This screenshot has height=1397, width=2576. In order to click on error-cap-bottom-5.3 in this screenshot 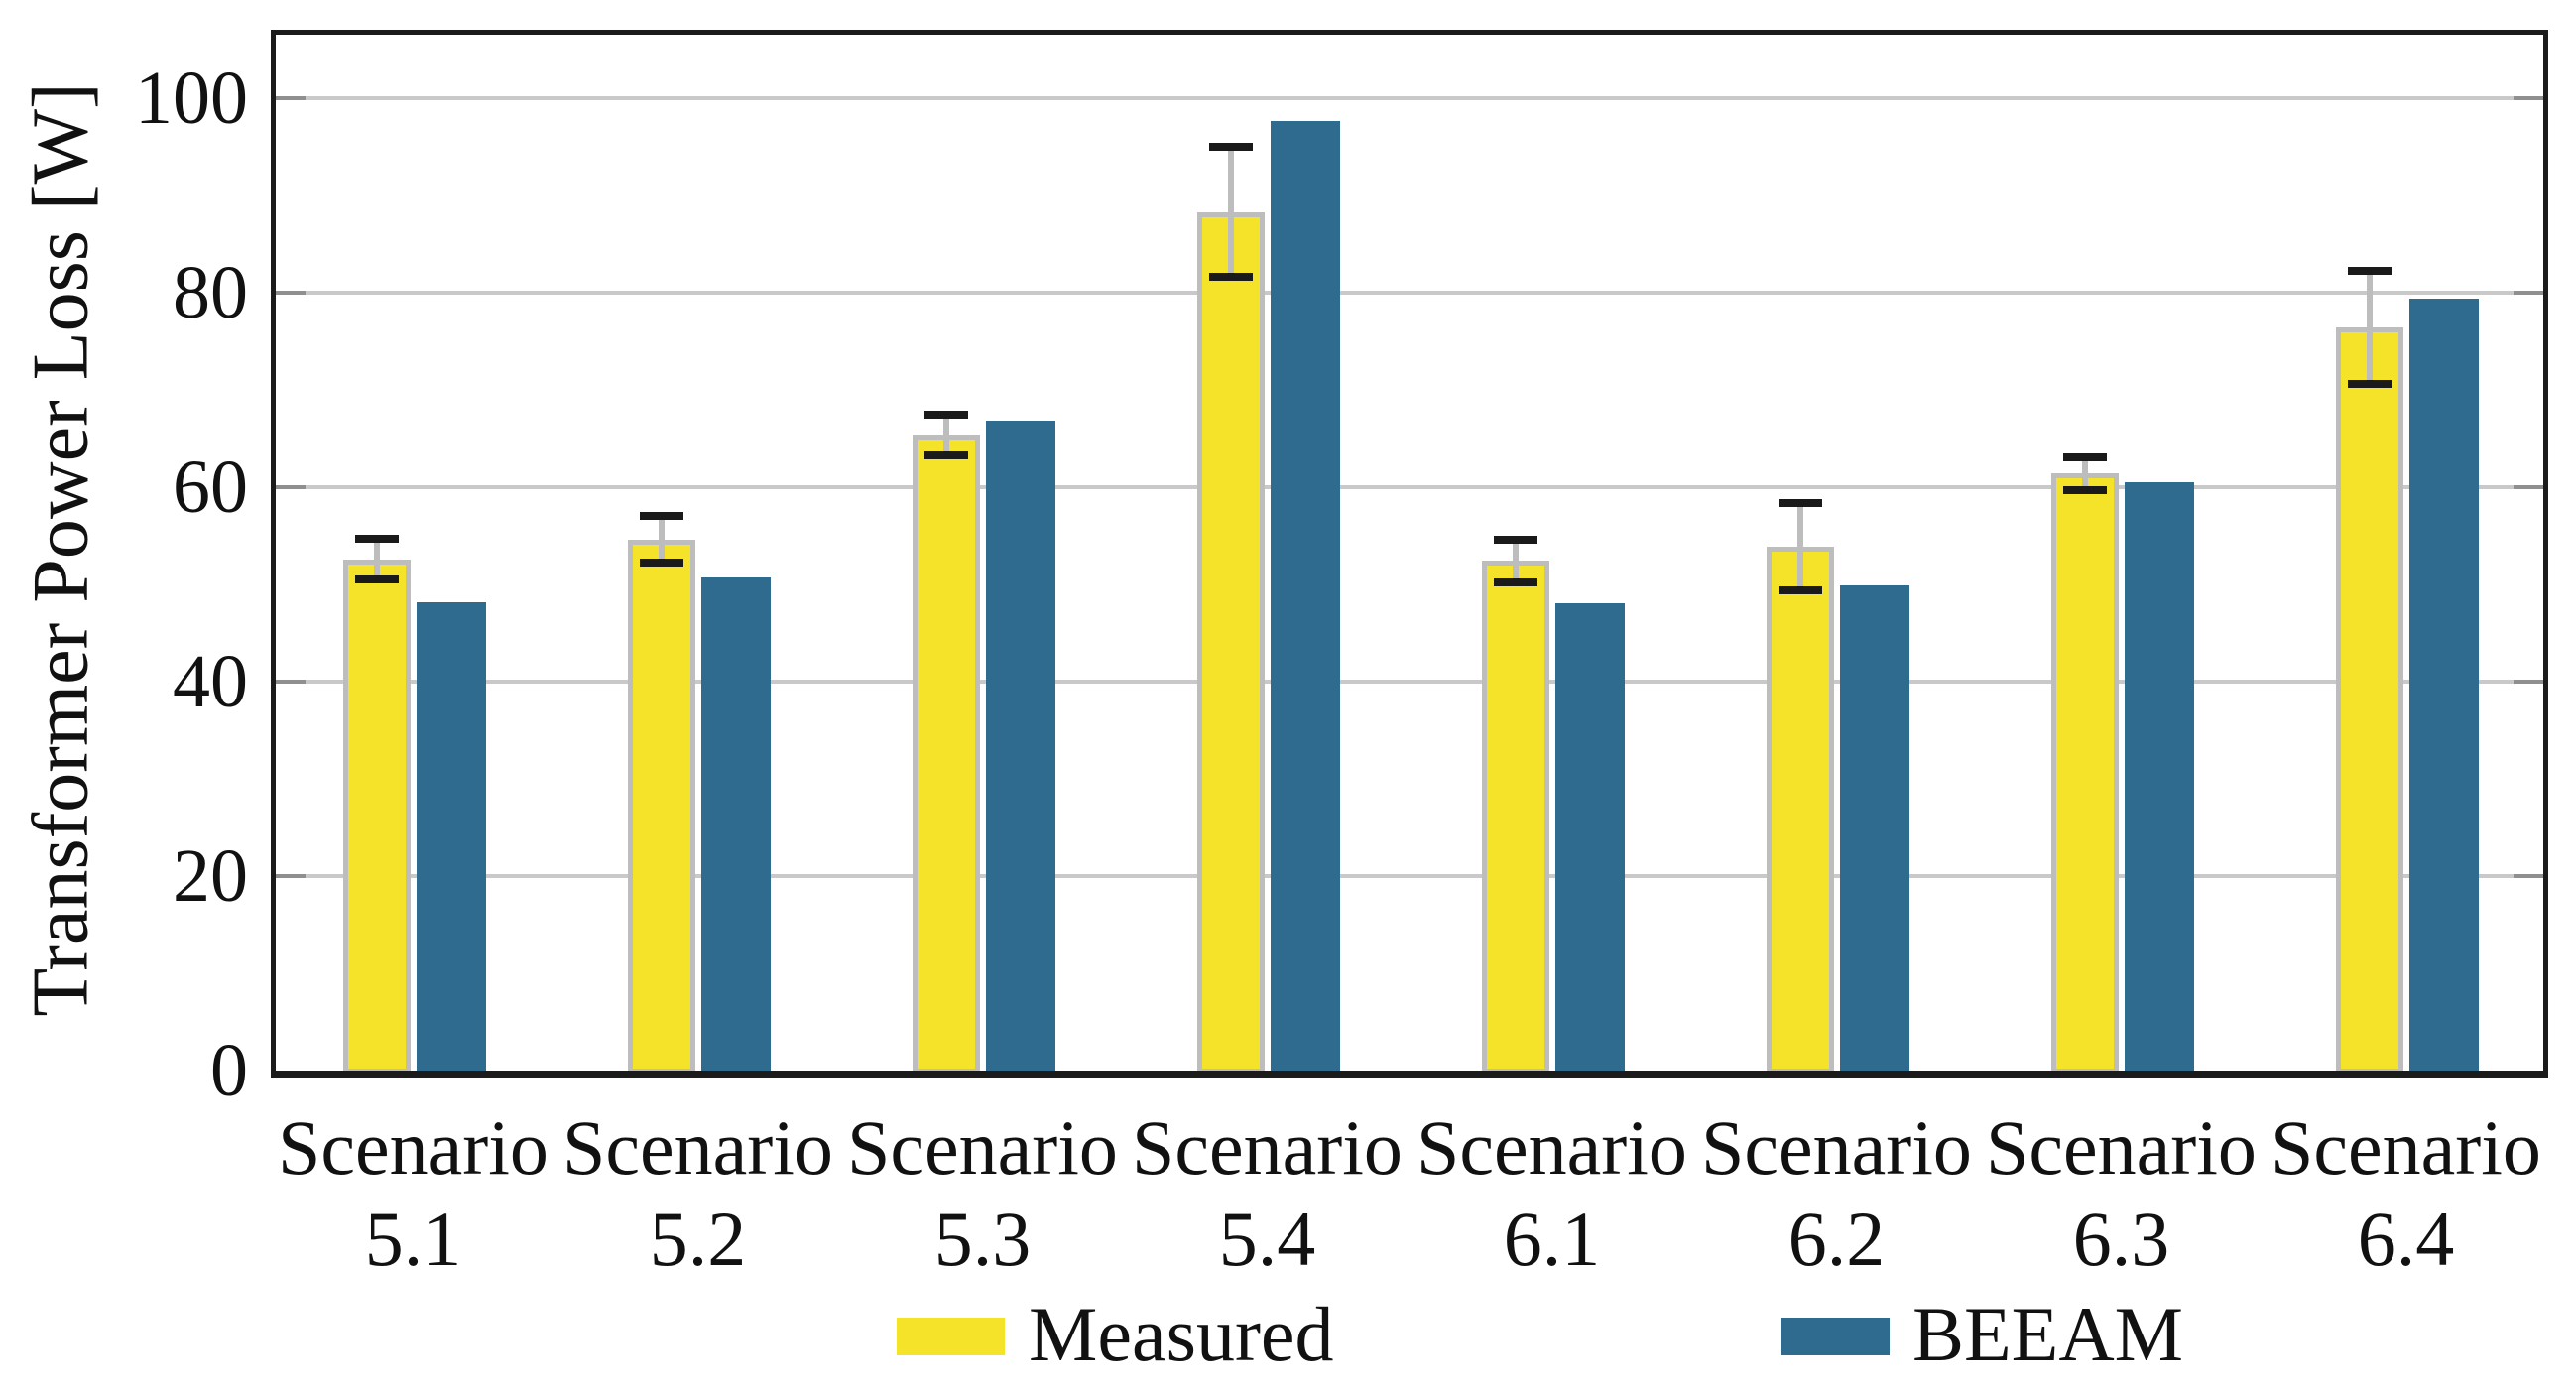, I will do `click(945, 454)`.